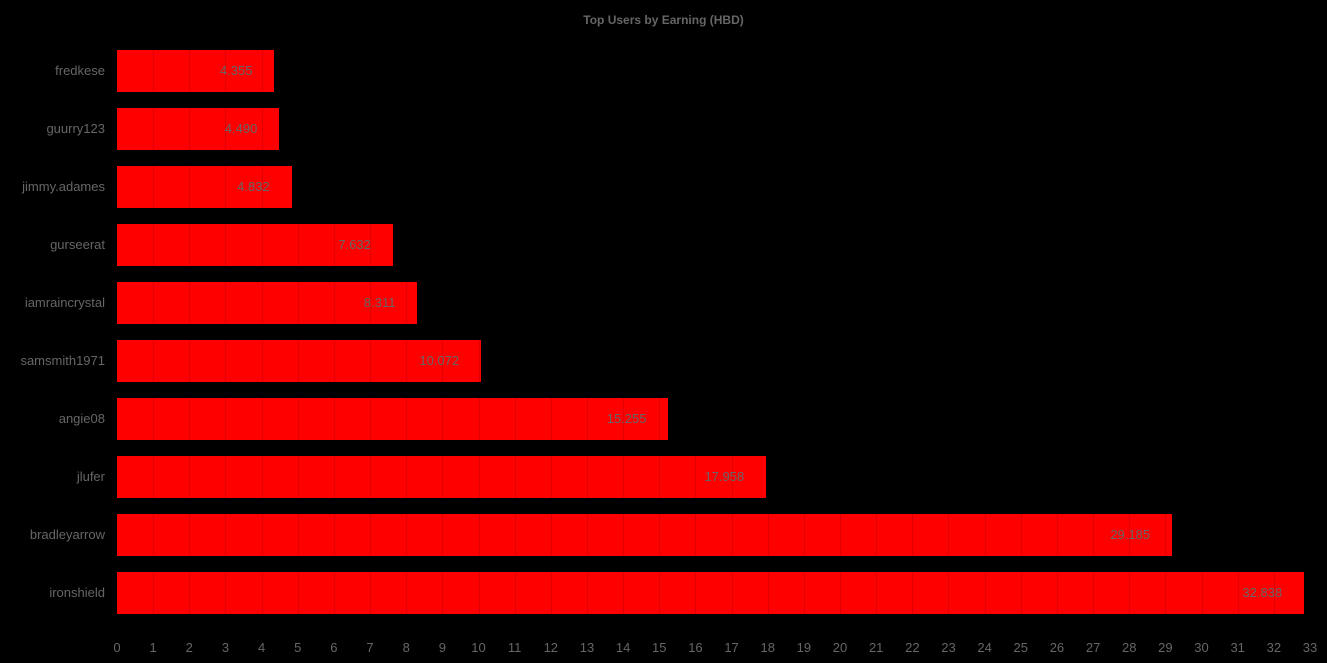 The width and height of the screenshot is (1327, 663). Describe the element at coordinates (731, 647) in the screenshot. I see `x-axis-tick: 17` at that location.